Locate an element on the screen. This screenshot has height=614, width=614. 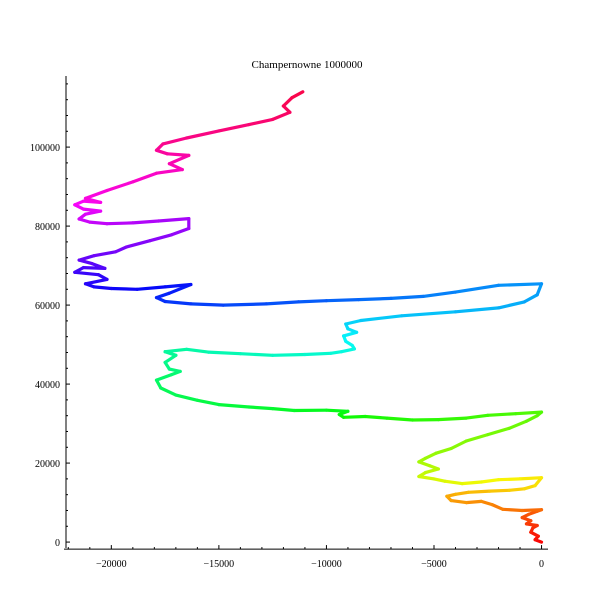
y-ticks: 0 20000 40000 60000 80000 100000 is located at coordinates (50, 316).